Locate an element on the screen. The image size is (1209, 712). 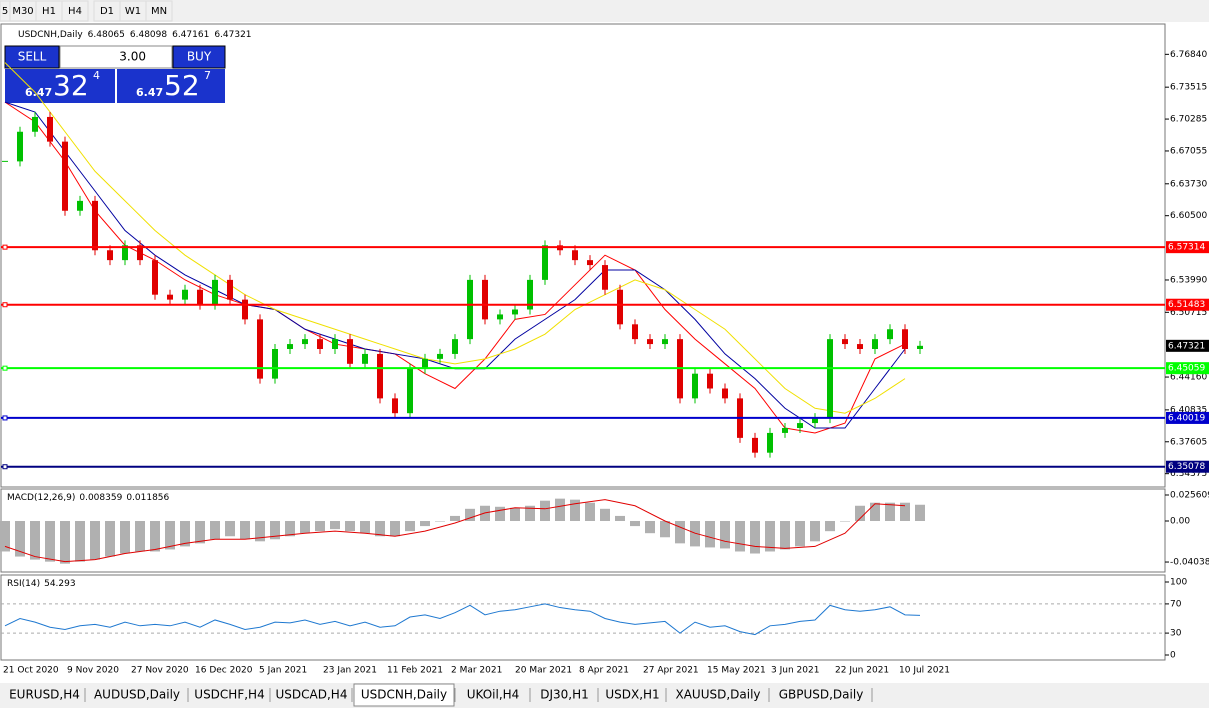
macd-signal is located at coordinates (455, 531).